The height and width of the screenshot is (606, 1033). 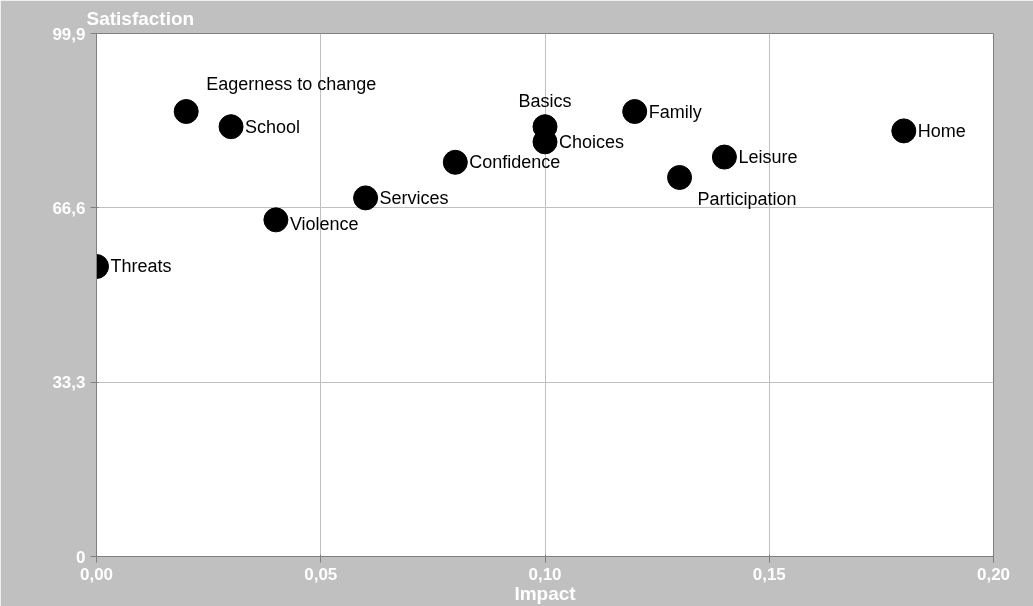 I want to click on annotation: Leisure, so click(x=768, y=157).